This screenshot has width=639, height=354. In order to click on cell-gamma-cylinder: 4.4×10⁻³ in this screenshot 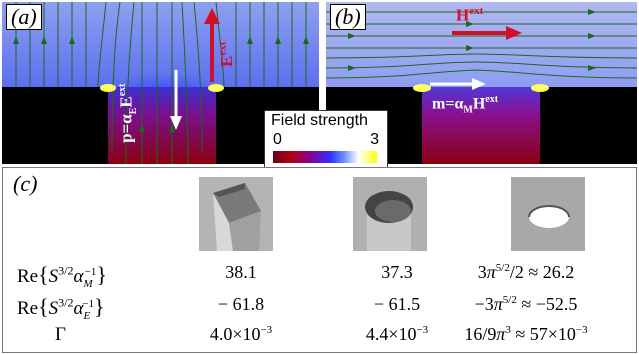, I will do `click(397, 334)`.